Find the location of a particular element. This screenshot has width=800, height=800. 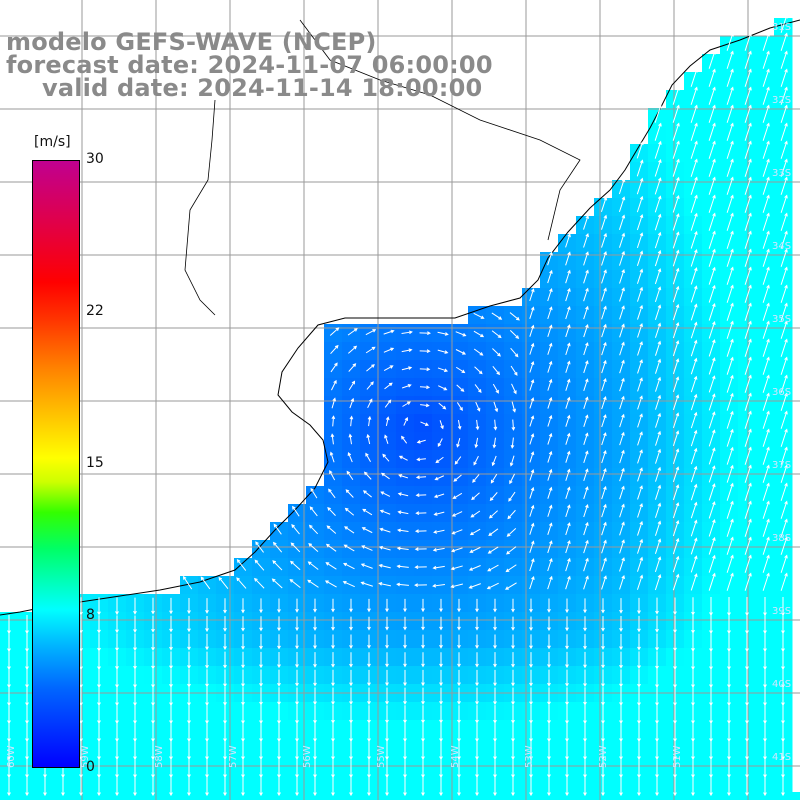

lat-label: 38S is located at coordinates (781, 538).